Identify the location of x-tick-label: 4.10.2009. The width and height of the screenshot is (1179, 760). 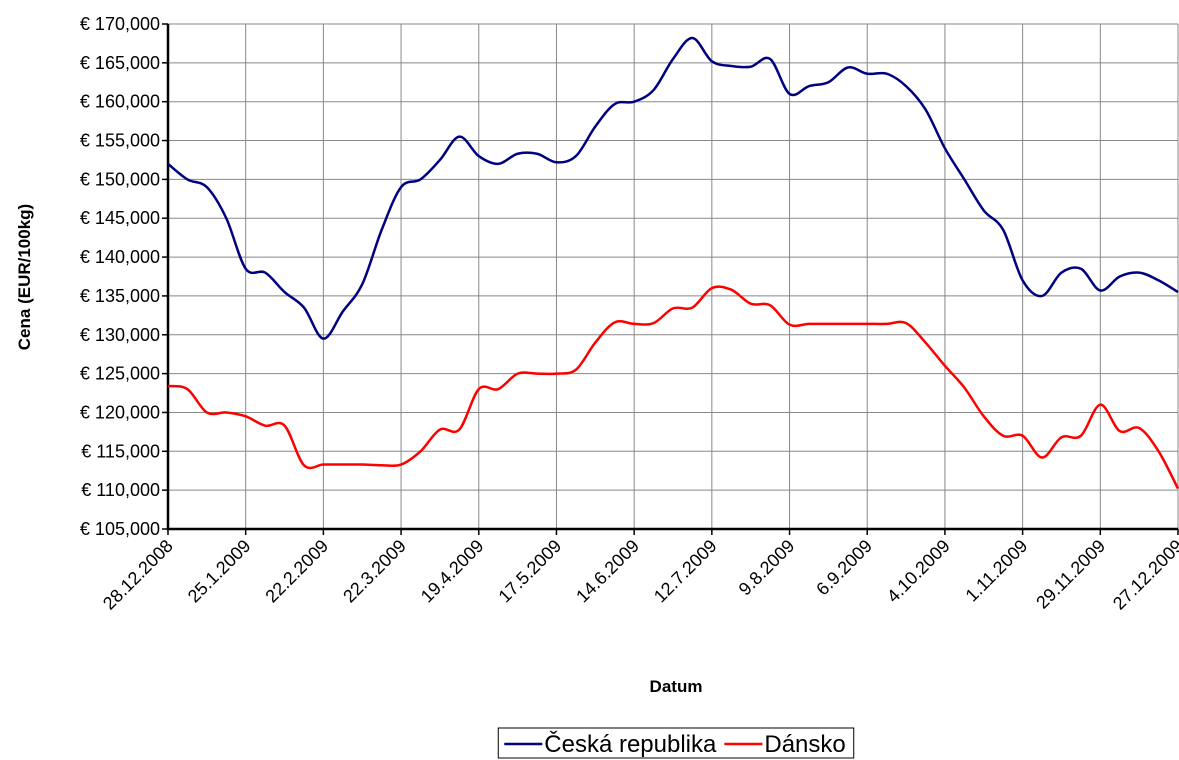
(918, 571).